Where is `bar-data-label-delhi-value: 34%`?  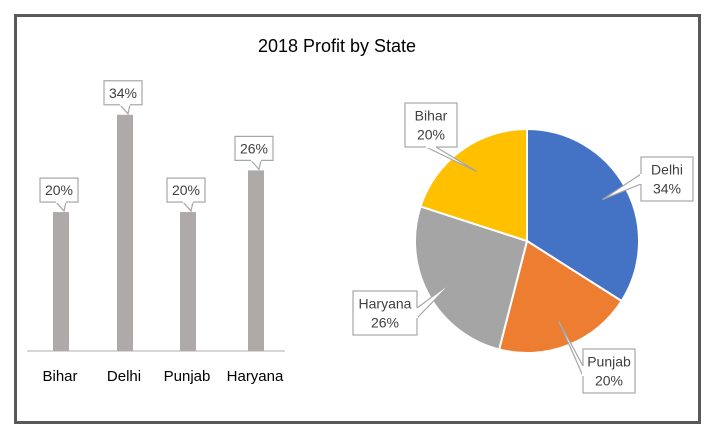 bar-data-label-delhi-value: 34% is located at coordinates (123, 93).